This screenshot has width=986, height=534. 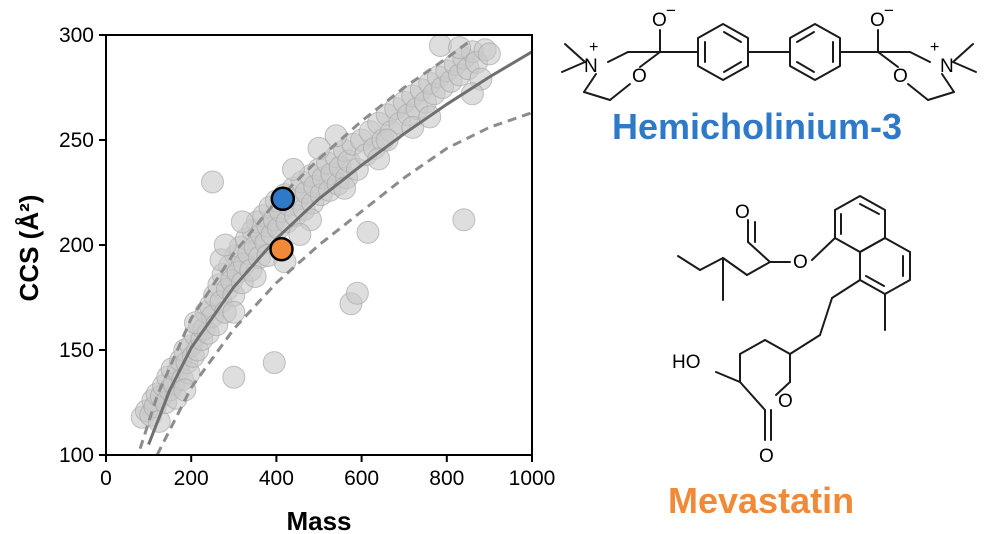 I want to click on ester-carbonyl-oxygen: O, so click(x=742, y=212).